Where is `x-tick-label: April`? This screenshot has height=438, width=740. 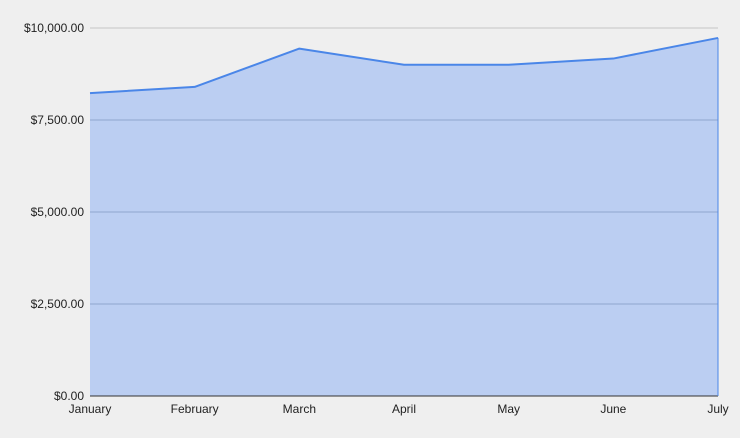 x-tick-label: April is located at coordinates (404, 409).